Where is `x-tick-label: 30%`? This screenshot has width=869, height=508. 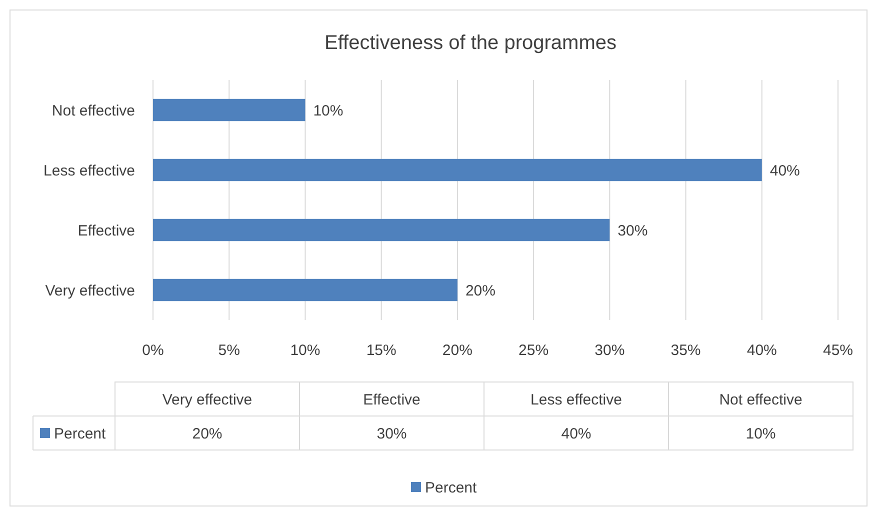
x-tick-label: 30% is located at coordinates (609, 350).